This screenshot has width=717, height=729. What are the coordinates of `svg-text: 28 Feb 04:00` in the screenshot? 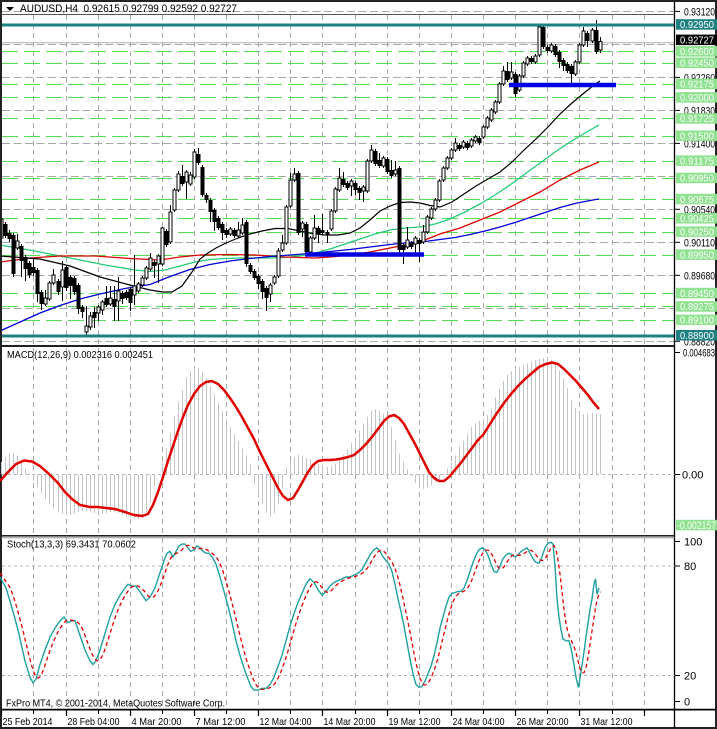 It's located at (94, 722).